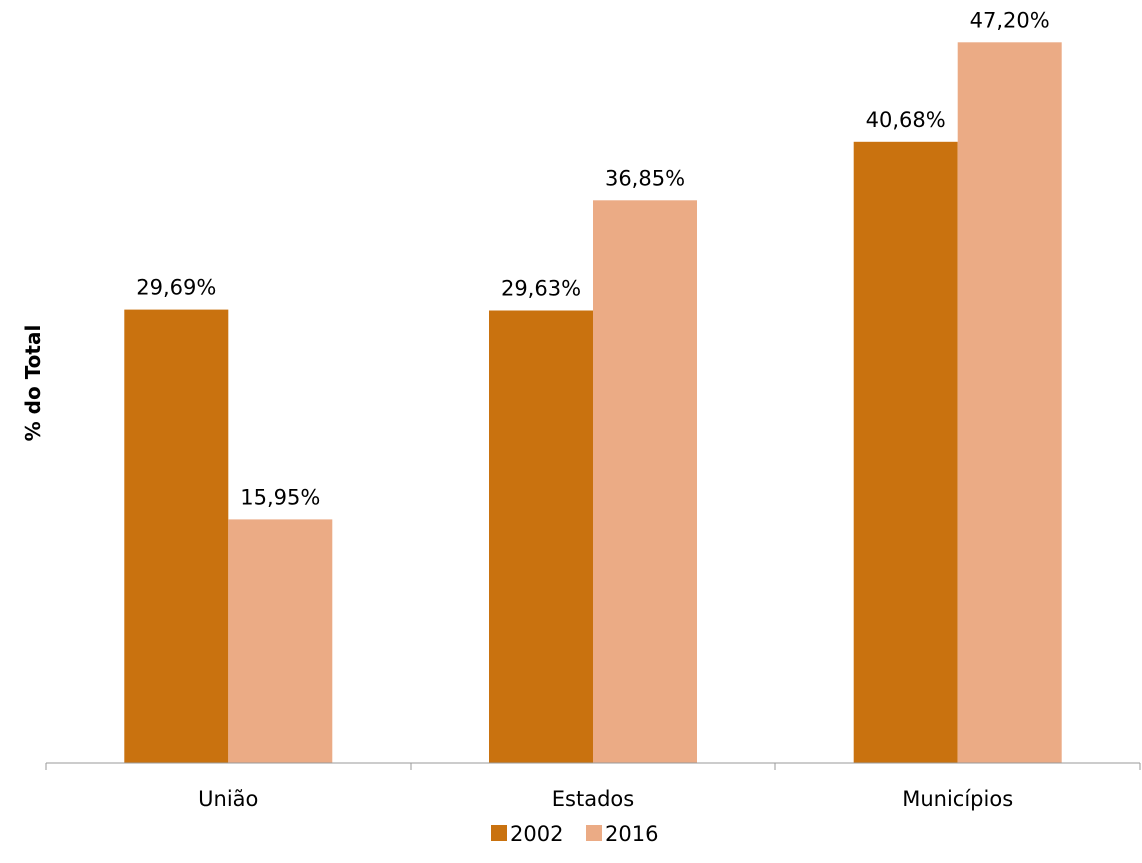 This screenshot has height=863, width=1142. What do you see at coordinates (594, 833) in the screenshot?
I see `legend-swatch-2016` at bounding box center [594, 833].